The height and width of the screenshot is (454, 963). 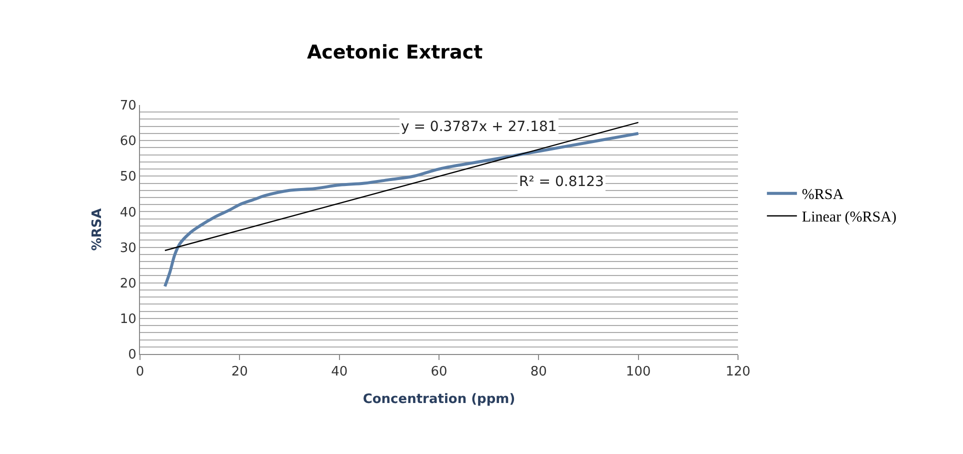 What do you see at coordinates (128, 142) in the screenshot?
I see `y-tick-label: 60` at bounding box center [128, 142].